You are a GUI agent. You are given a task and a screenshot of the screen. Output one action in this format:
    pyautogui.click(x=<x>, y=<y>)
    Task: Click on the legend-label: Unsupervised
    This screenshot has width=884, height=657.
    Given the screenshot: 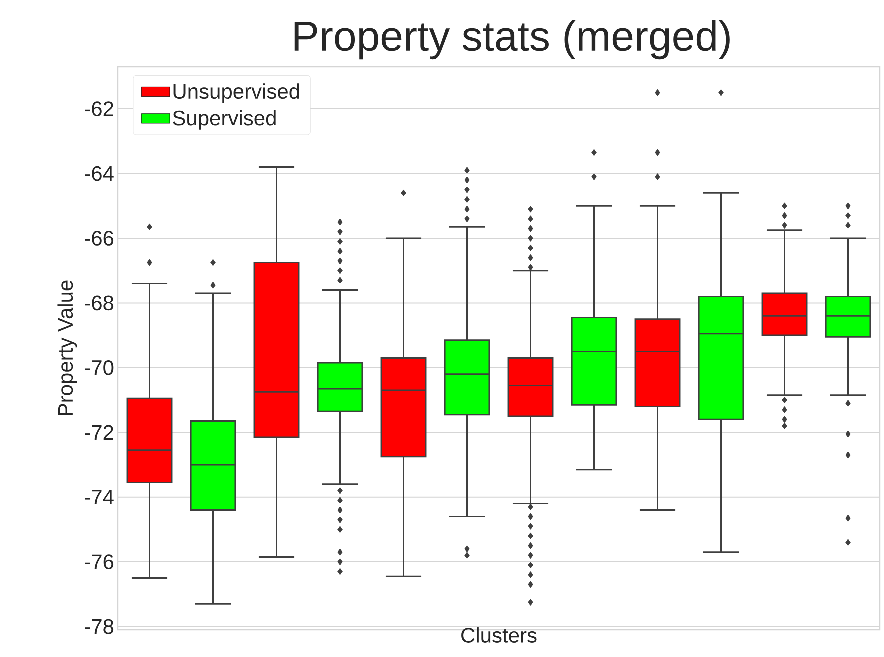 What is the action you would take?
    pyautogui.click(x=237, y=94)
    